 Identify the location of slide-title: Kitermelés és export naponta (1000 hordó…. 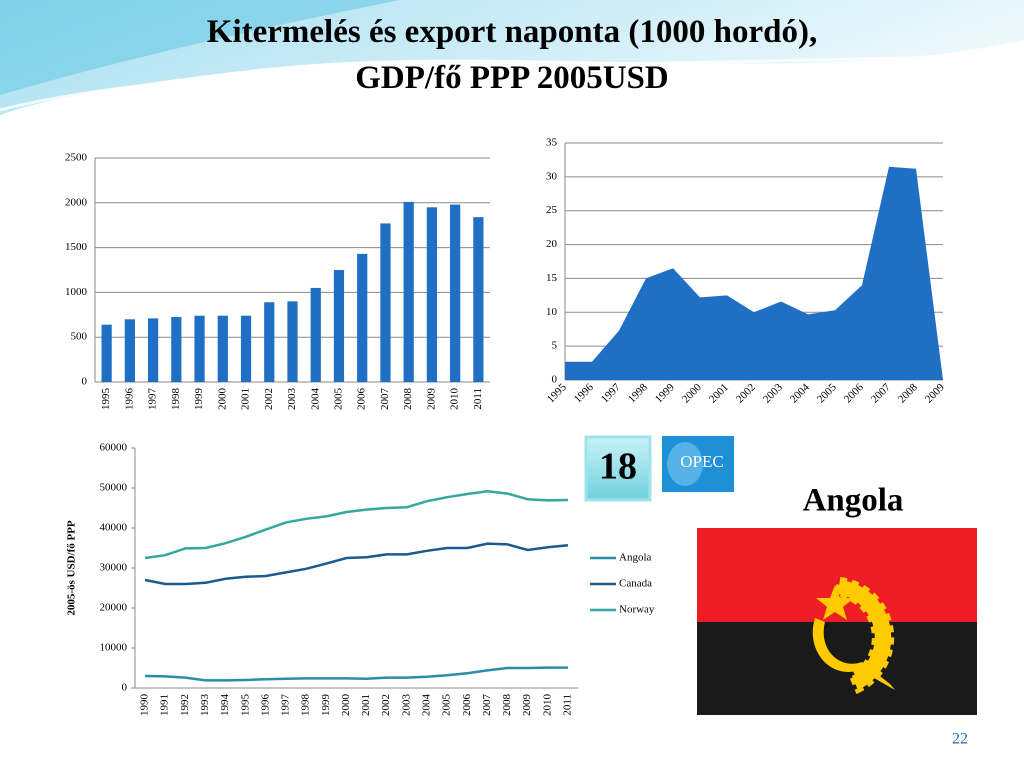
(512, 32).